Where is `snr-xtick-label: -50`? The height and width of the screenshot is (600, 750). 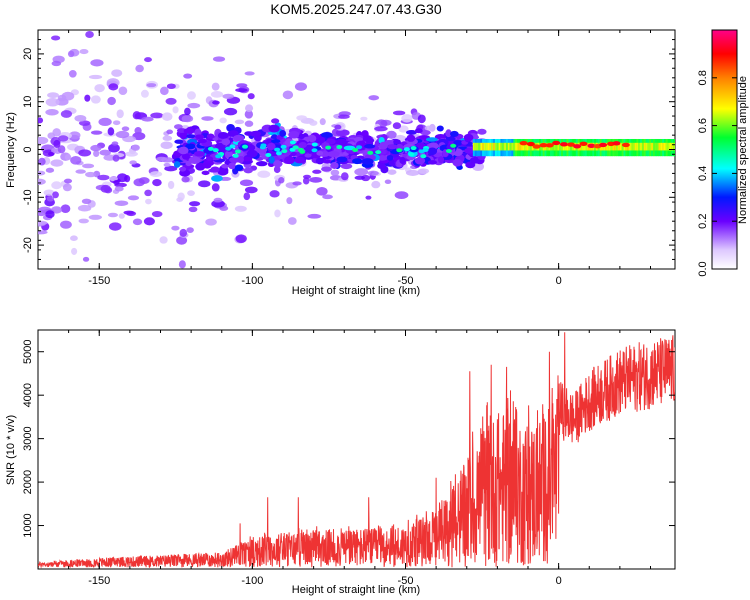
snr-xtick-label: -50 is located at coordinates (406, 581).